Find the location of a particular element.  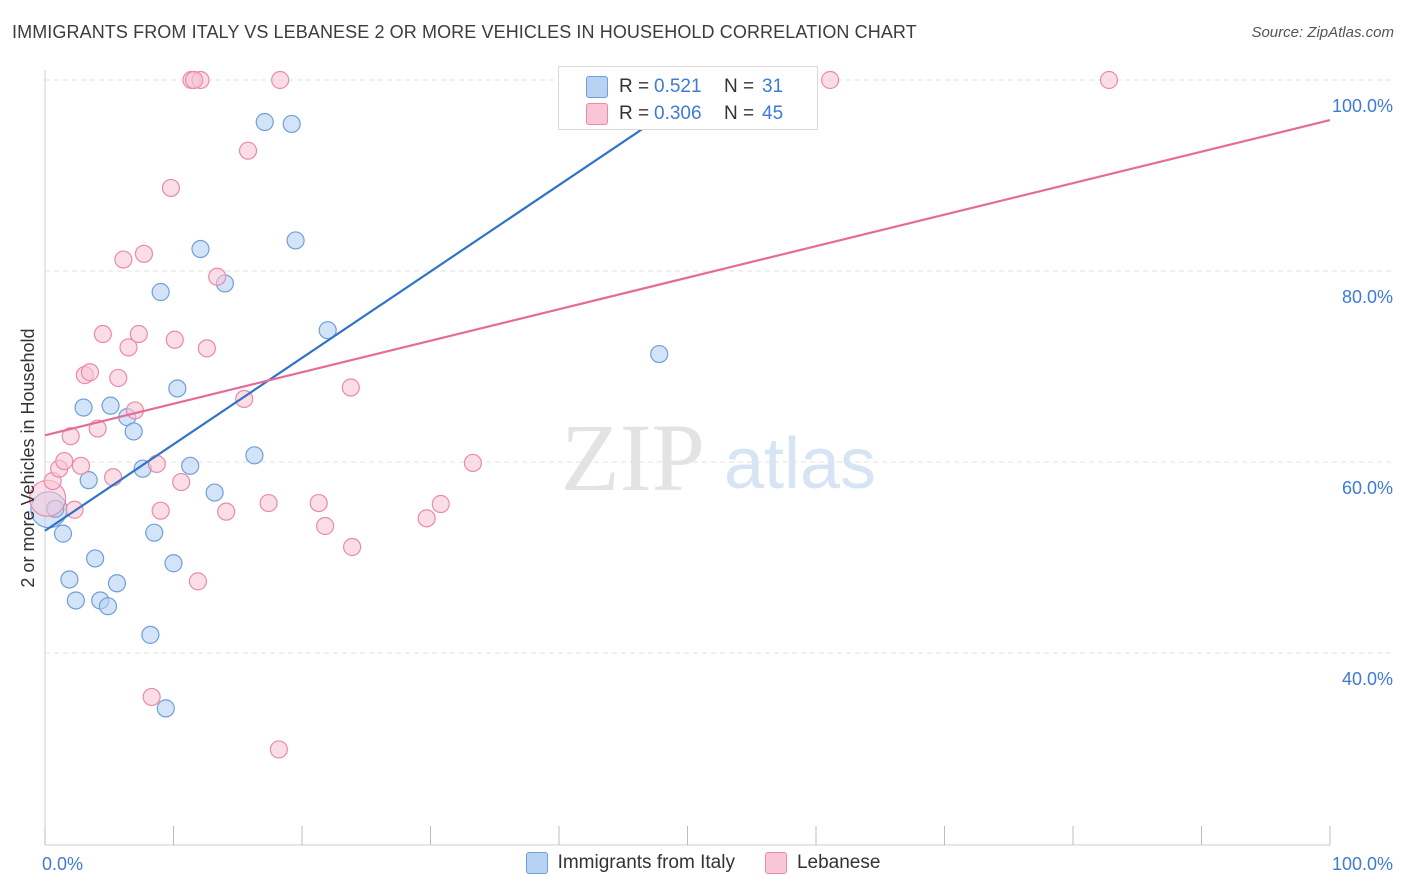

italy-r-label: R = is located at coordinates (634, 86).